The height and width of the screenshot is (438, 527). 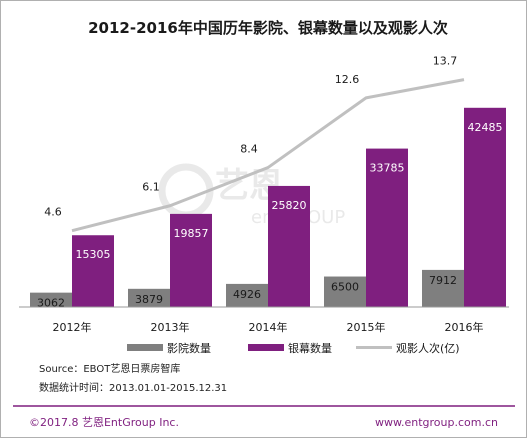 I want to click on data-label-cinemas: 4926, so click(x=247, y=294).